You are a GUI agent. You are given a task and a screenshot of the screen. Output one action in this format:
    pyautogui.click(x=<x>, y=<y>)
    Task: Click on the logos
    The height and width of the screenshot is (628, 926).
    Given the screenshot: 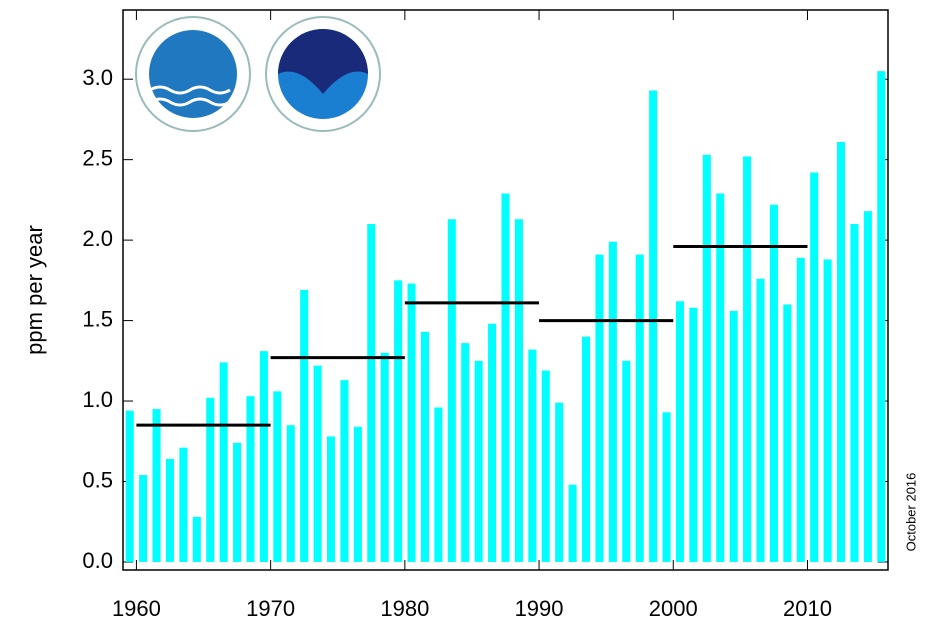 What is the action you would take?
    pyautogui.click(x=258, y=74)
    